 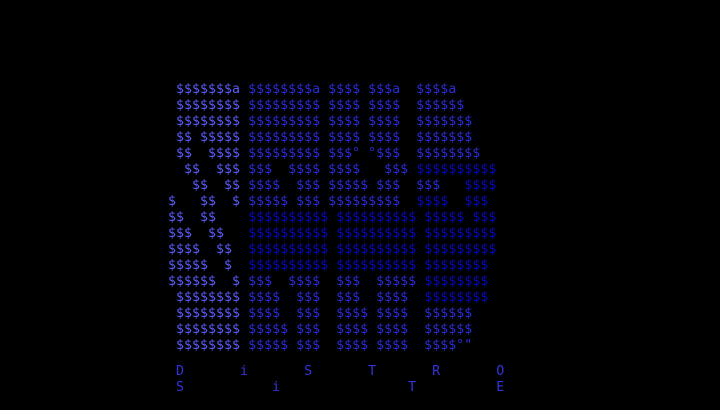 I want to click on art-segment: $ $$ $, so click(x=204, y=201).